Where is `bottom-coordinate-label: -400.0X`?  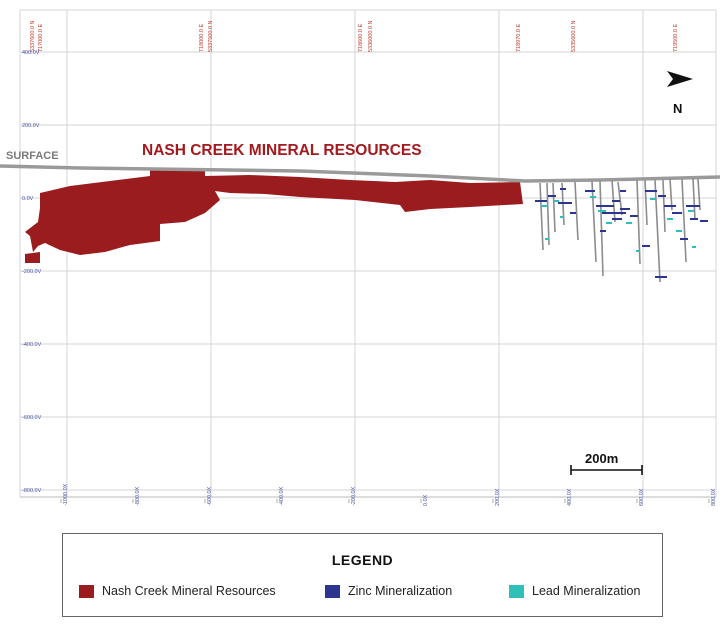
bottom-coordinate-label: -400.0X is located at coordinates (282, 496).